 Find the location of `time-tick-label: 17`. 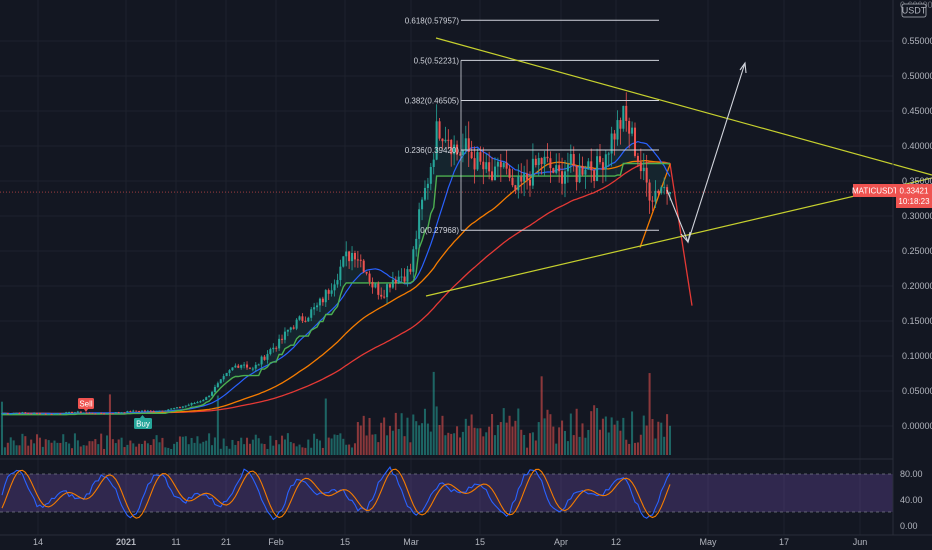

time-tick-label: 17 is located at coordinates (784, 542).